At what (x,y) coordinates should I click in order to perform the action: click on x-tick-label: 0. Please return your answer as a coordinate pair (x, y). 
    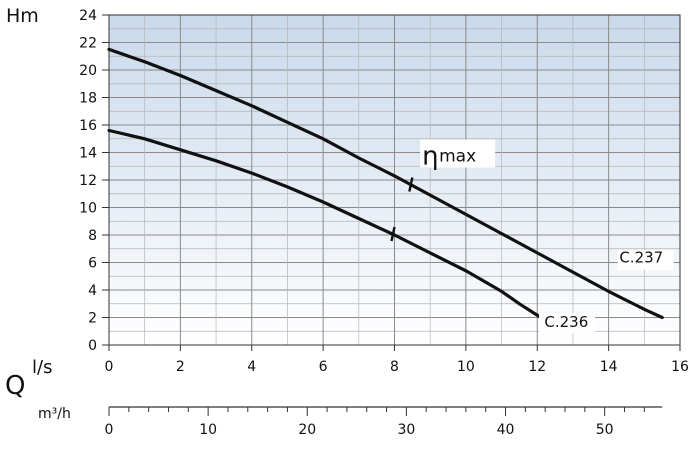
    Looking at the image, I should click on (109, 367).